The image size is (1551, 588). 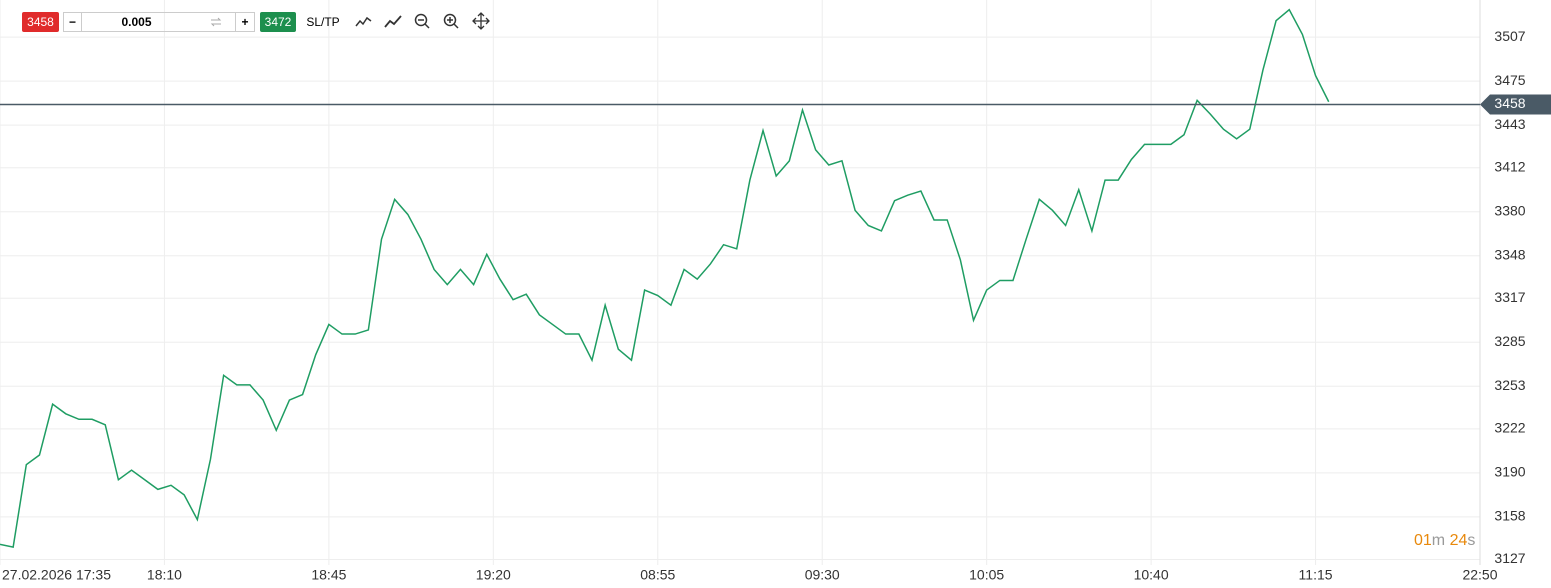 What do you see at coordinates (1151, 575) in the screenshot?
I see `x-tick-label: 10:40` at bounding box center [1151, 575].